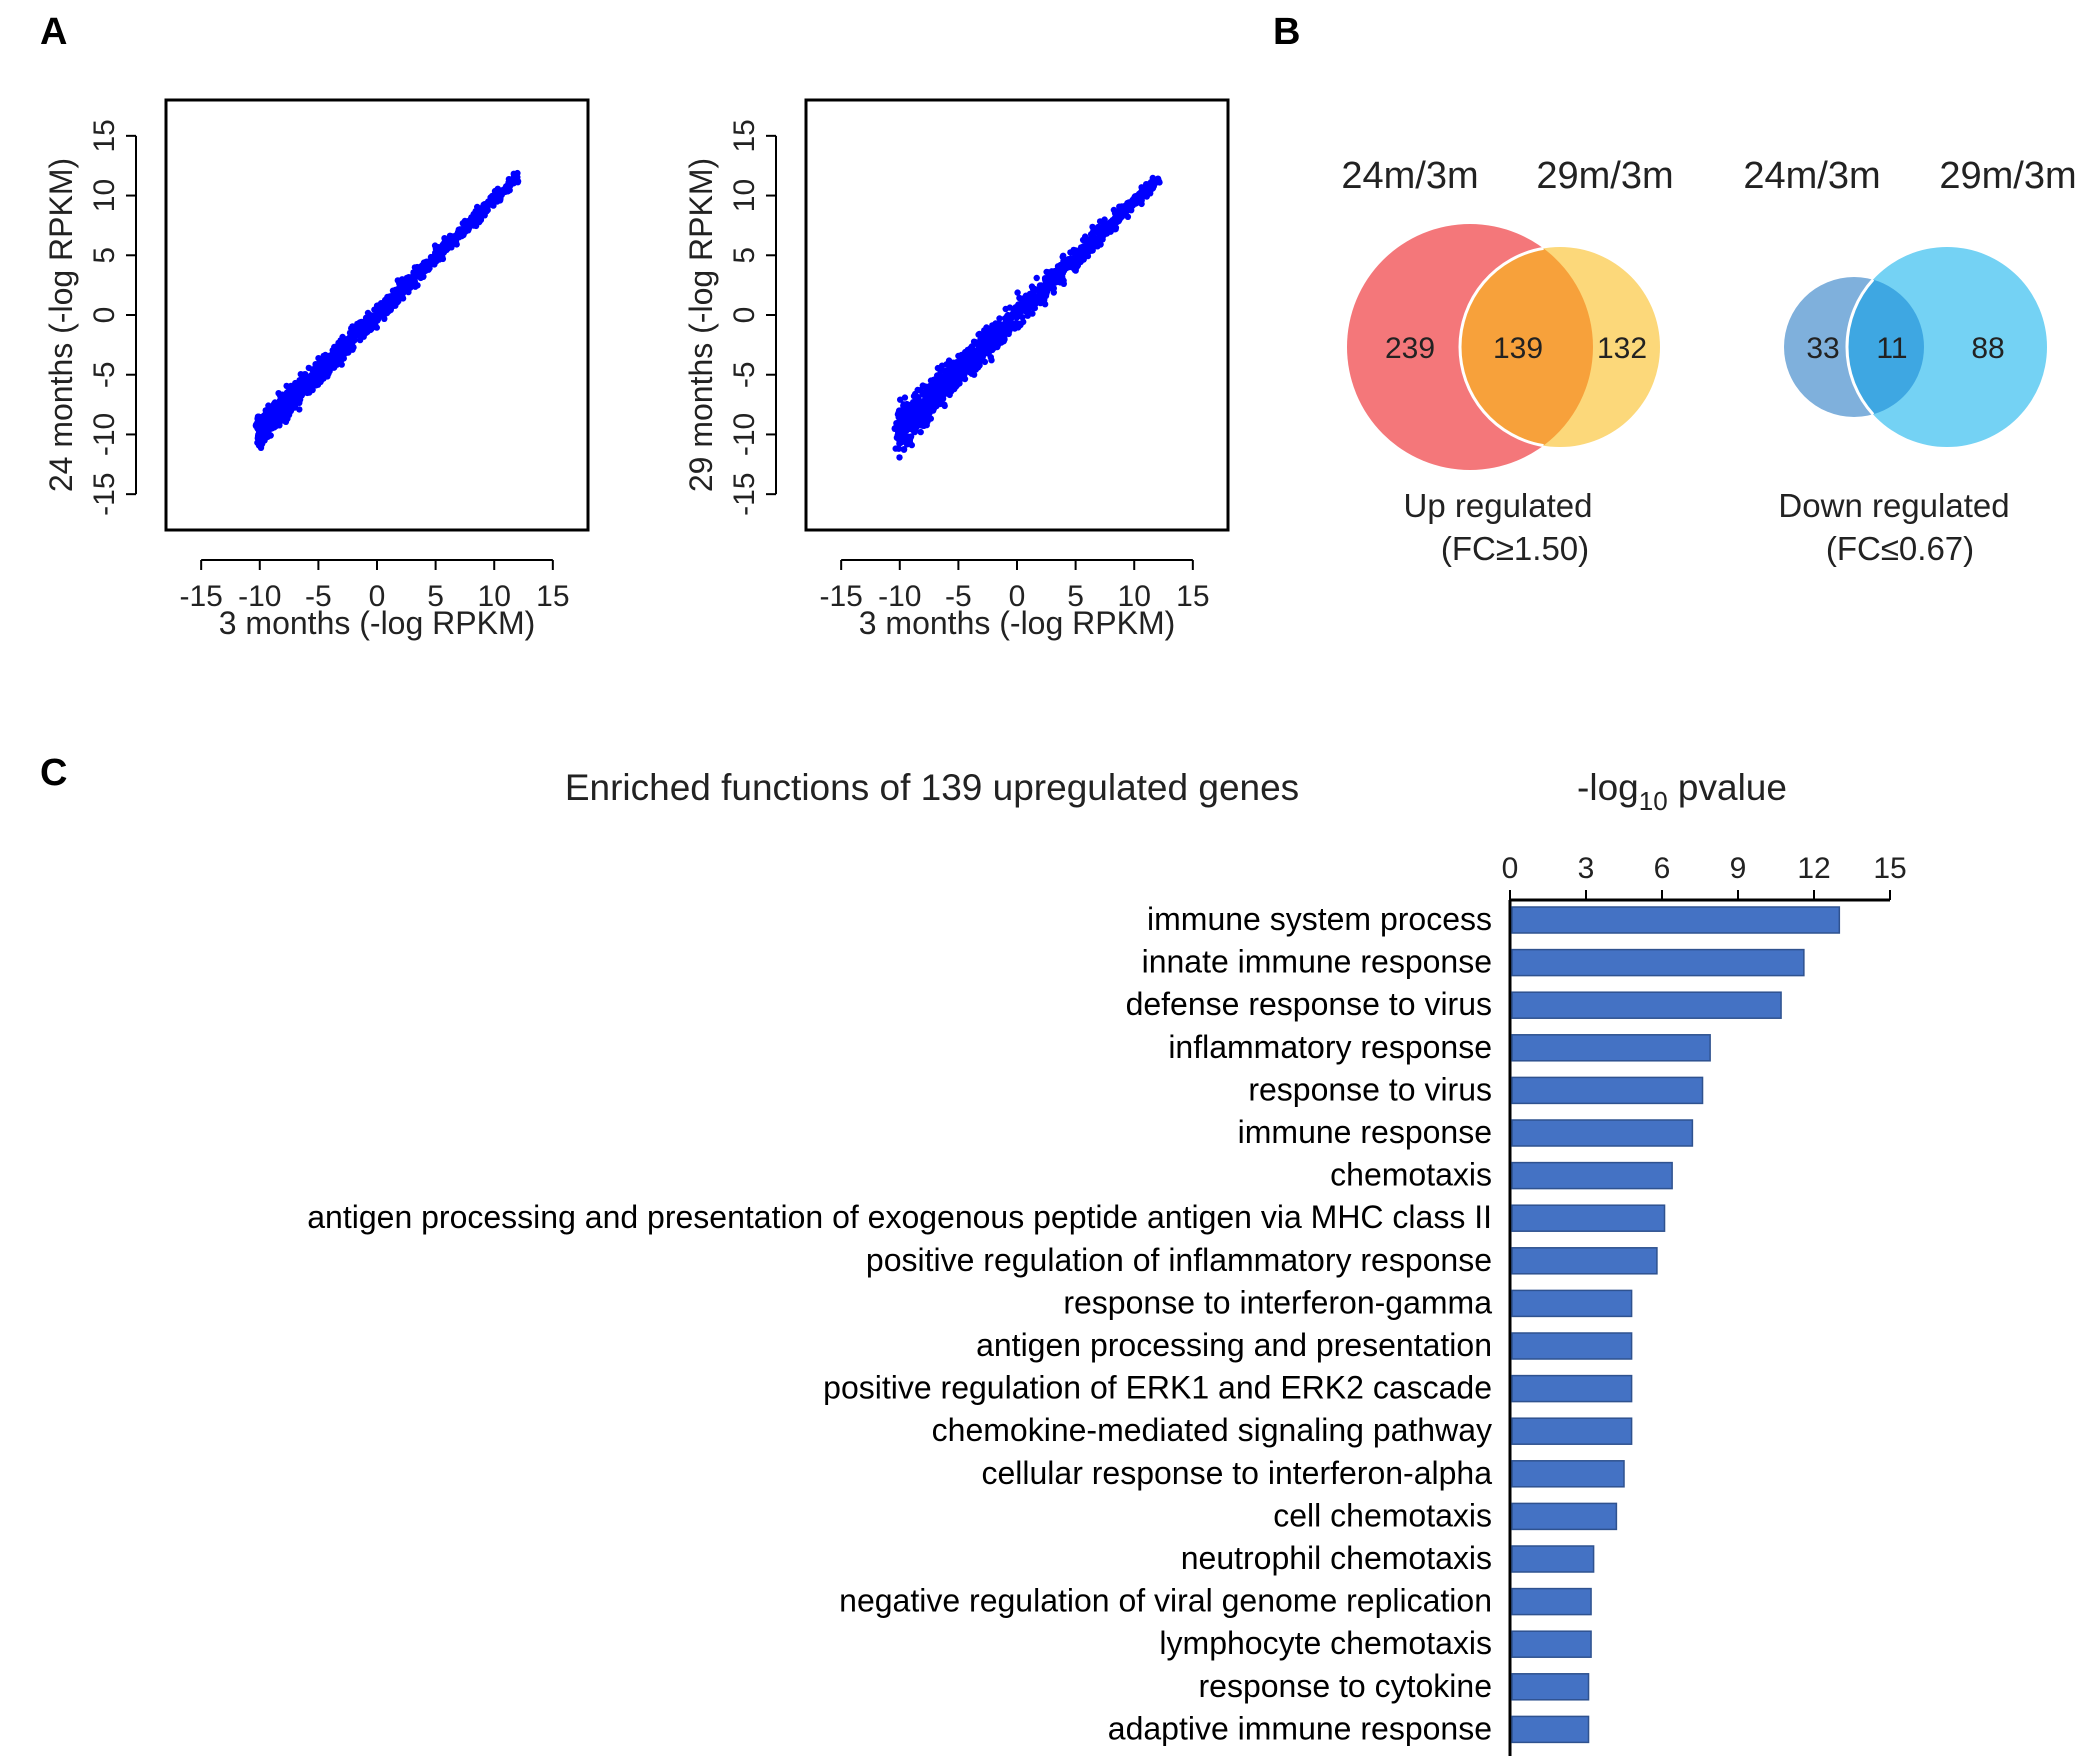 This screenshot has width=2087, height=1761. What do you see at coordinates (1608, 787) in the screenshot?
I see `x-axis-title-prefix: -log` at bounding box center [1608, 787].